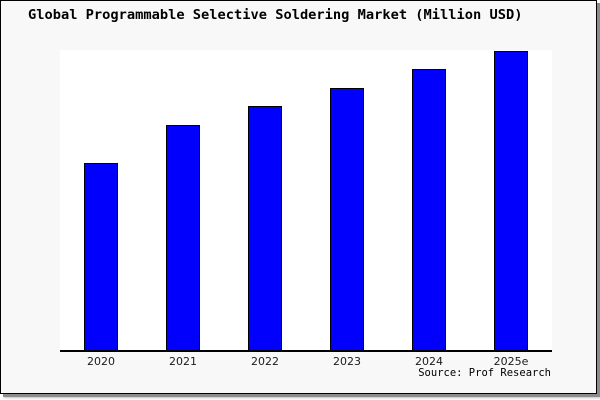 The width and height of the screenshot is (600, 400). Describe the element at coordinates (511, 361) in the screenshot. I see `x-tick-label-2025e: 2025e` at that location.